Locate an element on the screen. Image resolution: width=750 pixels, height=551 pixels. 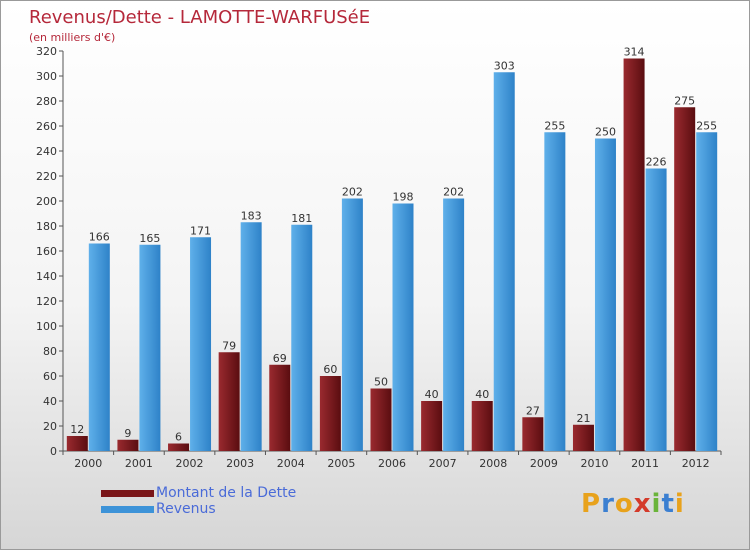
y-tick-label: 60 is located at coordinates (50, 376).